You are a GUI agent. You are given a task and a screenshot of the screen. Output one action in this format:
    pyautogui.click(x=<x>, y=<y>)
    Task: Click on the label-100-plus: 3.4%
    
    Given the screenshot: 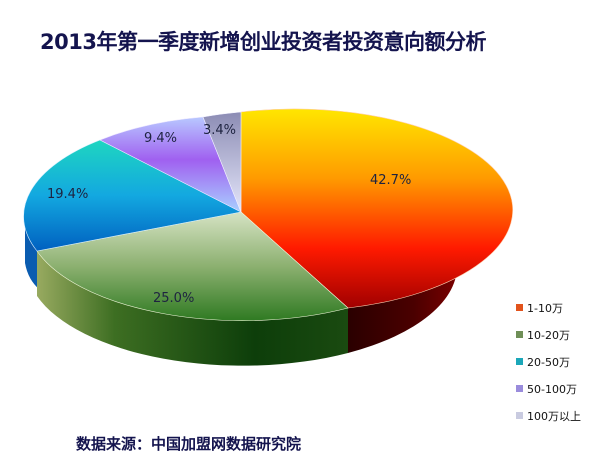 What is the action you would take?
    pyautogui.click(x=219, y=130)
    